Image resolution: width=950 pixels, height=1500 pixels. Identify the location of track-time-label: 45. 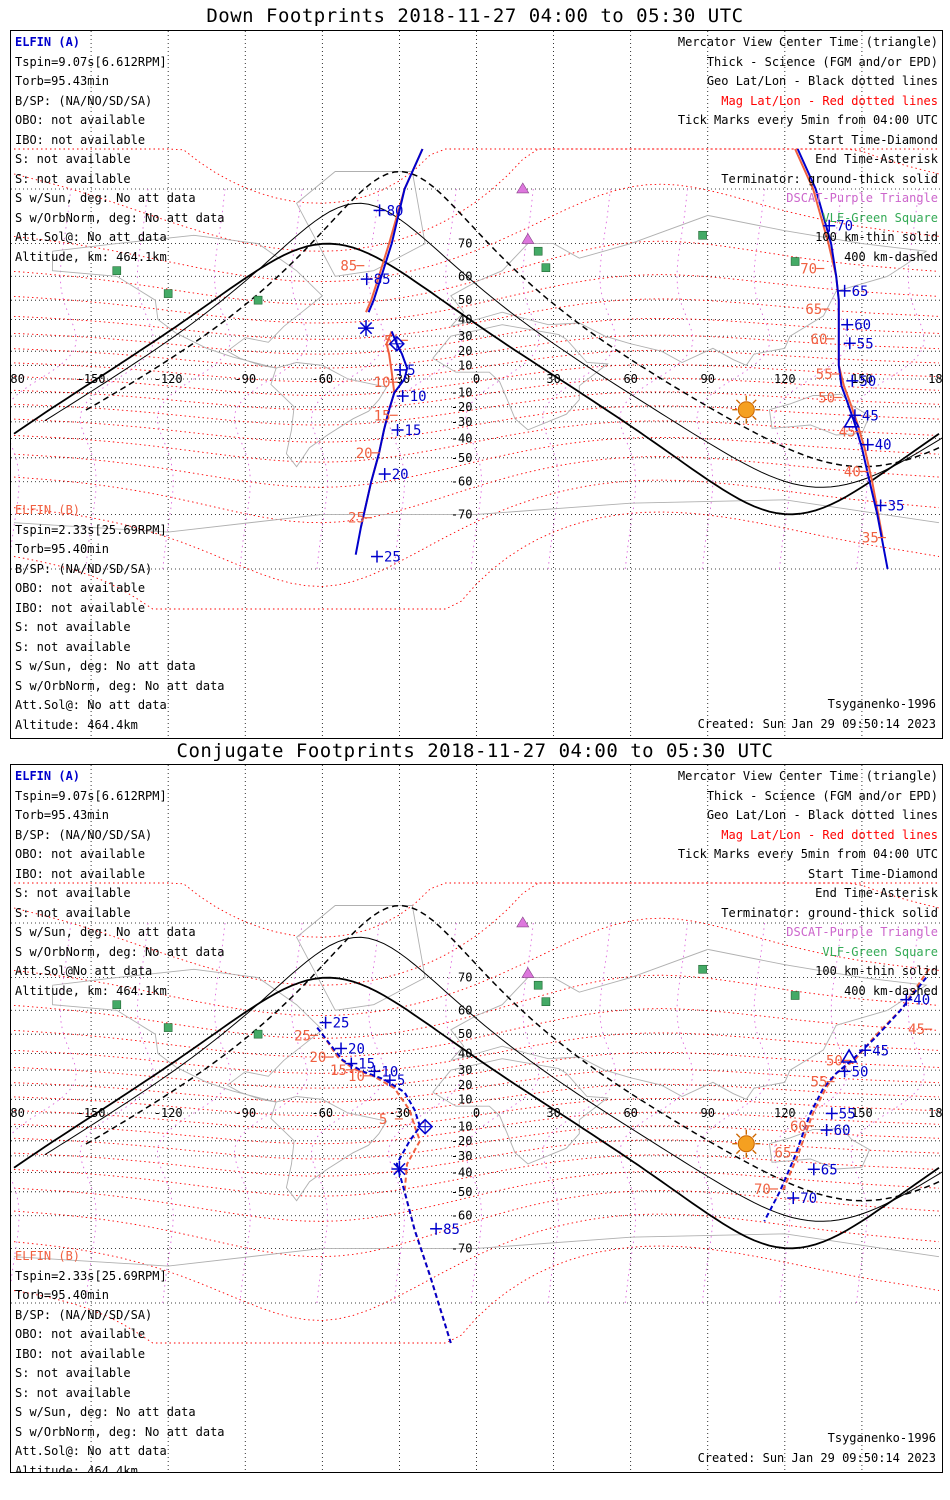
(870, 416).